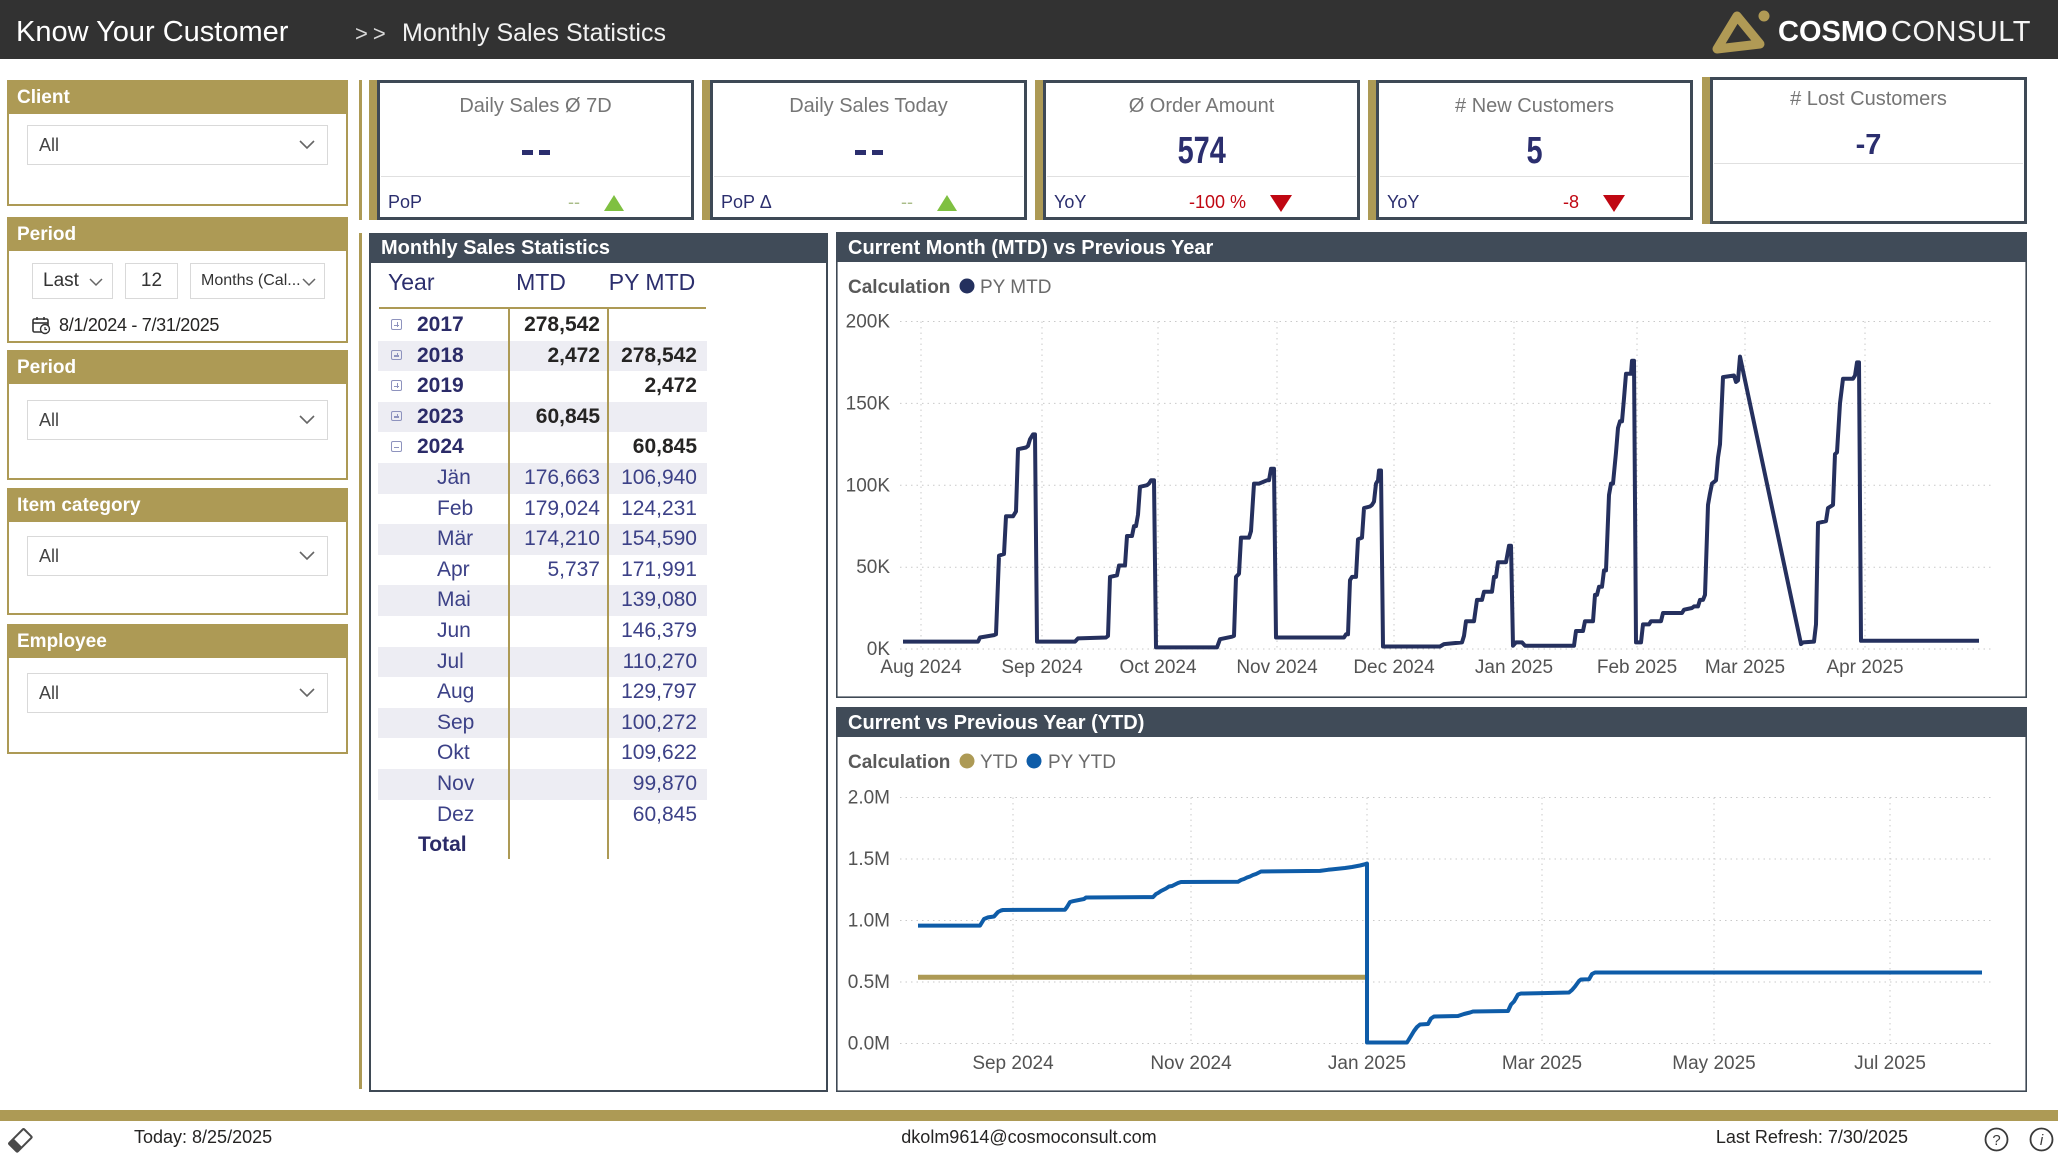 The height and width of the screenshot is (1155, 2058). I want to click on svg-text: 50K, so click(873, 567).